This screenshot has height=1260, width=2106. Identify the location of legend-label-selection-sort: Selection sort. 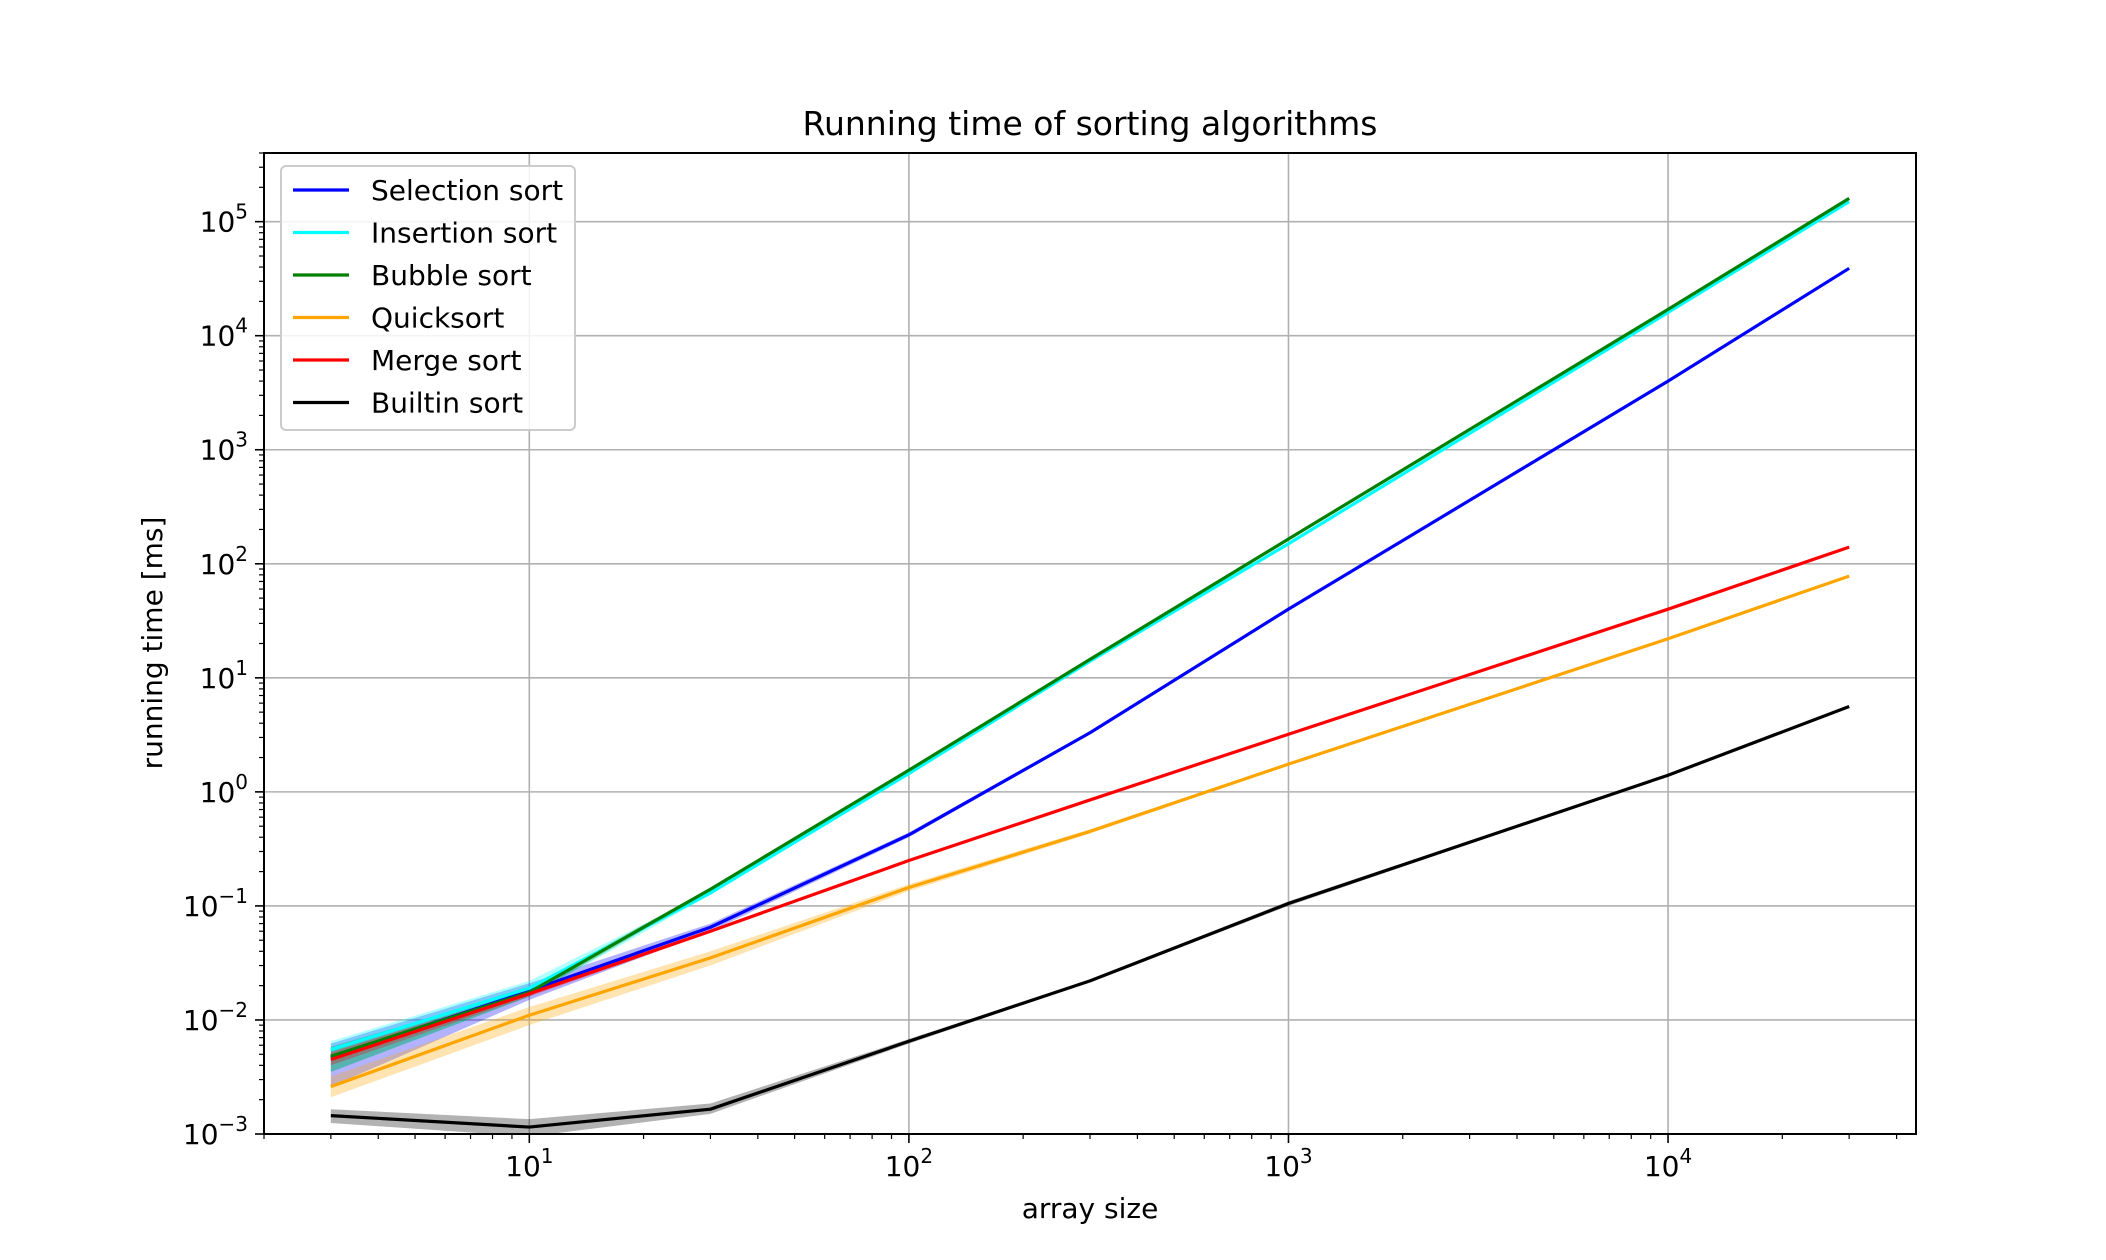
(467, 190).